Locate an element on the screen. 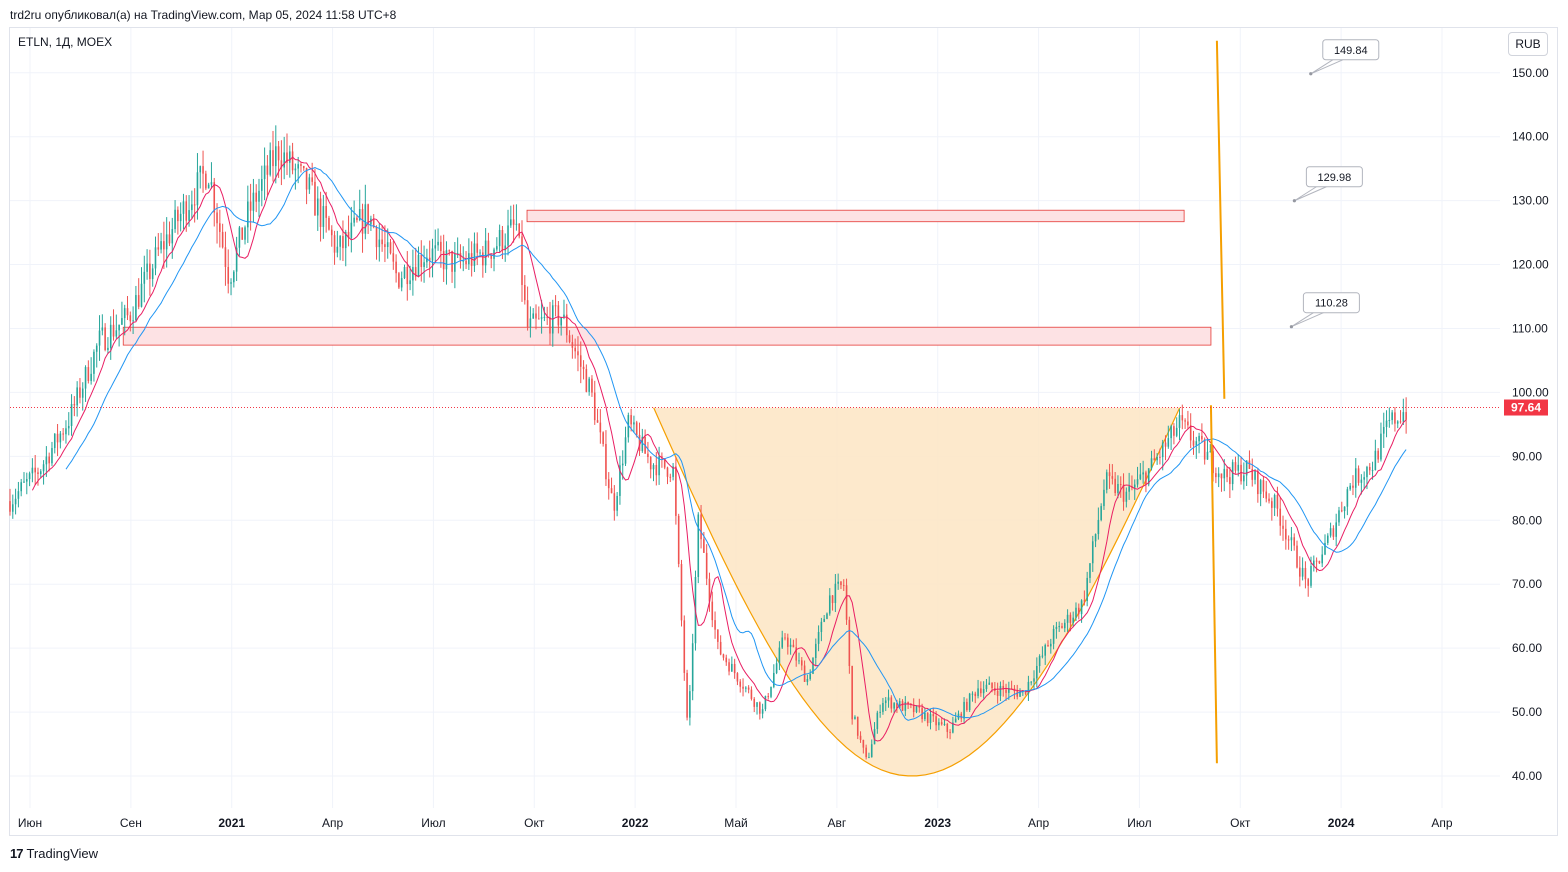  currency-button: RUB is located at coordinates (1528, 44).